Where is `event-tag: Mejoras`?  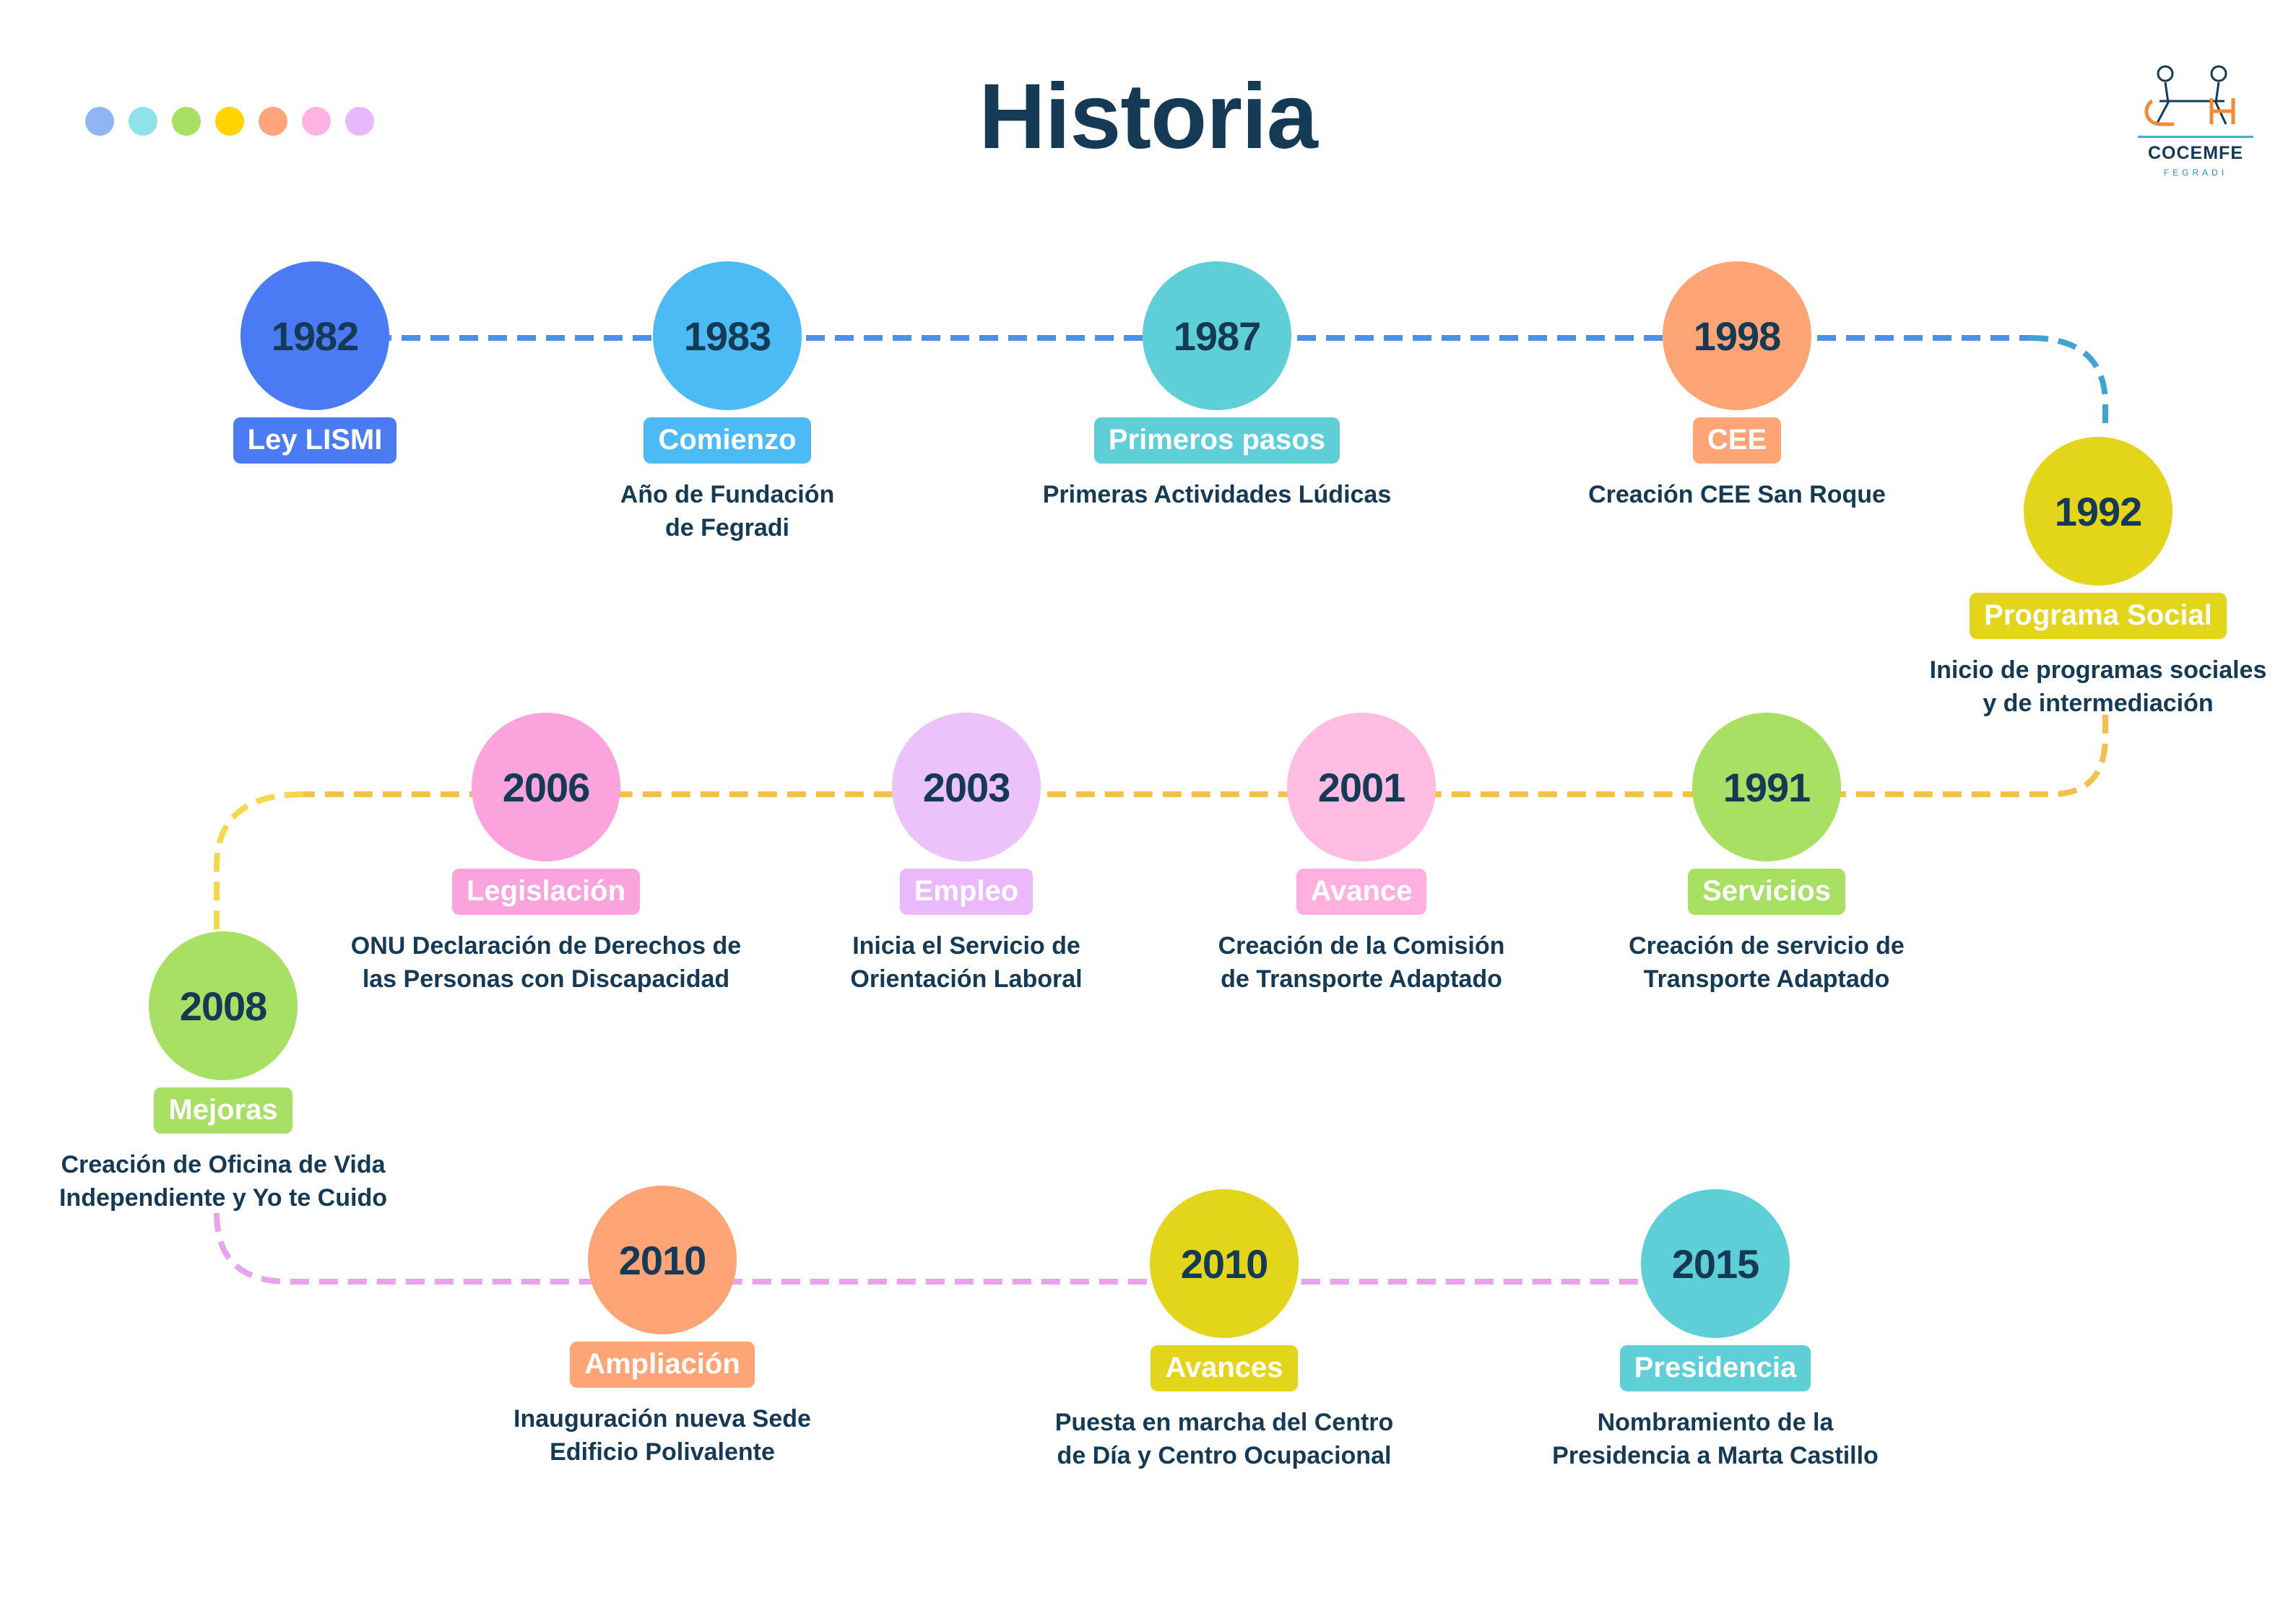 event-tag: Mejoras is located at coordinates (223, 1110).